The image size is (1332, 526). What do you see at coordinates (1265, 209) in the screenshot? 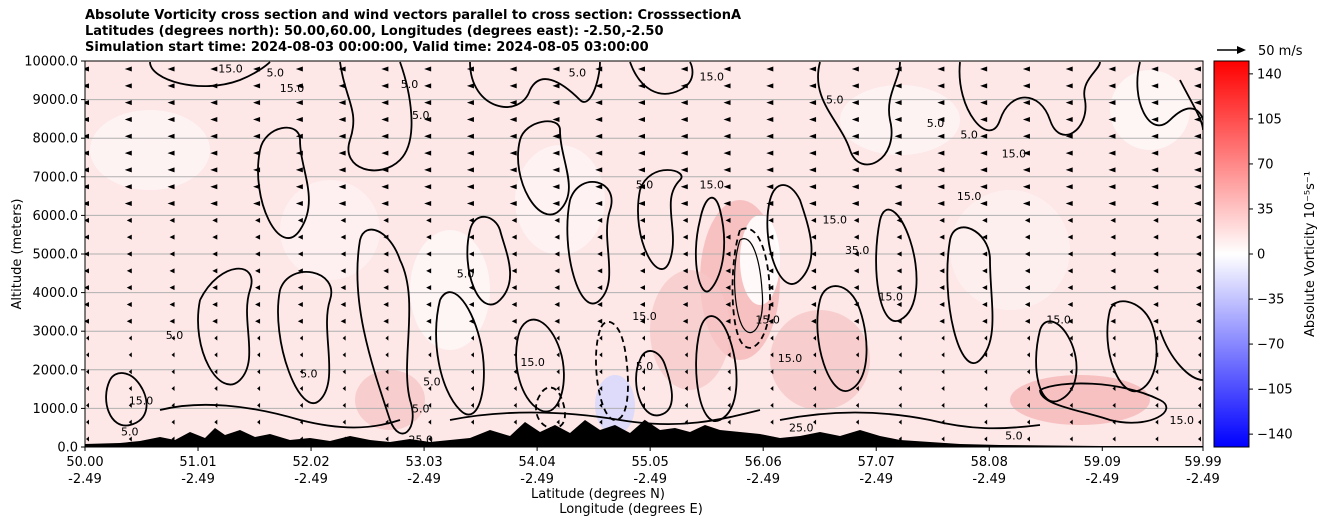
I see `colorbar-tick-label: 35` at bounding box center [1265, 209].